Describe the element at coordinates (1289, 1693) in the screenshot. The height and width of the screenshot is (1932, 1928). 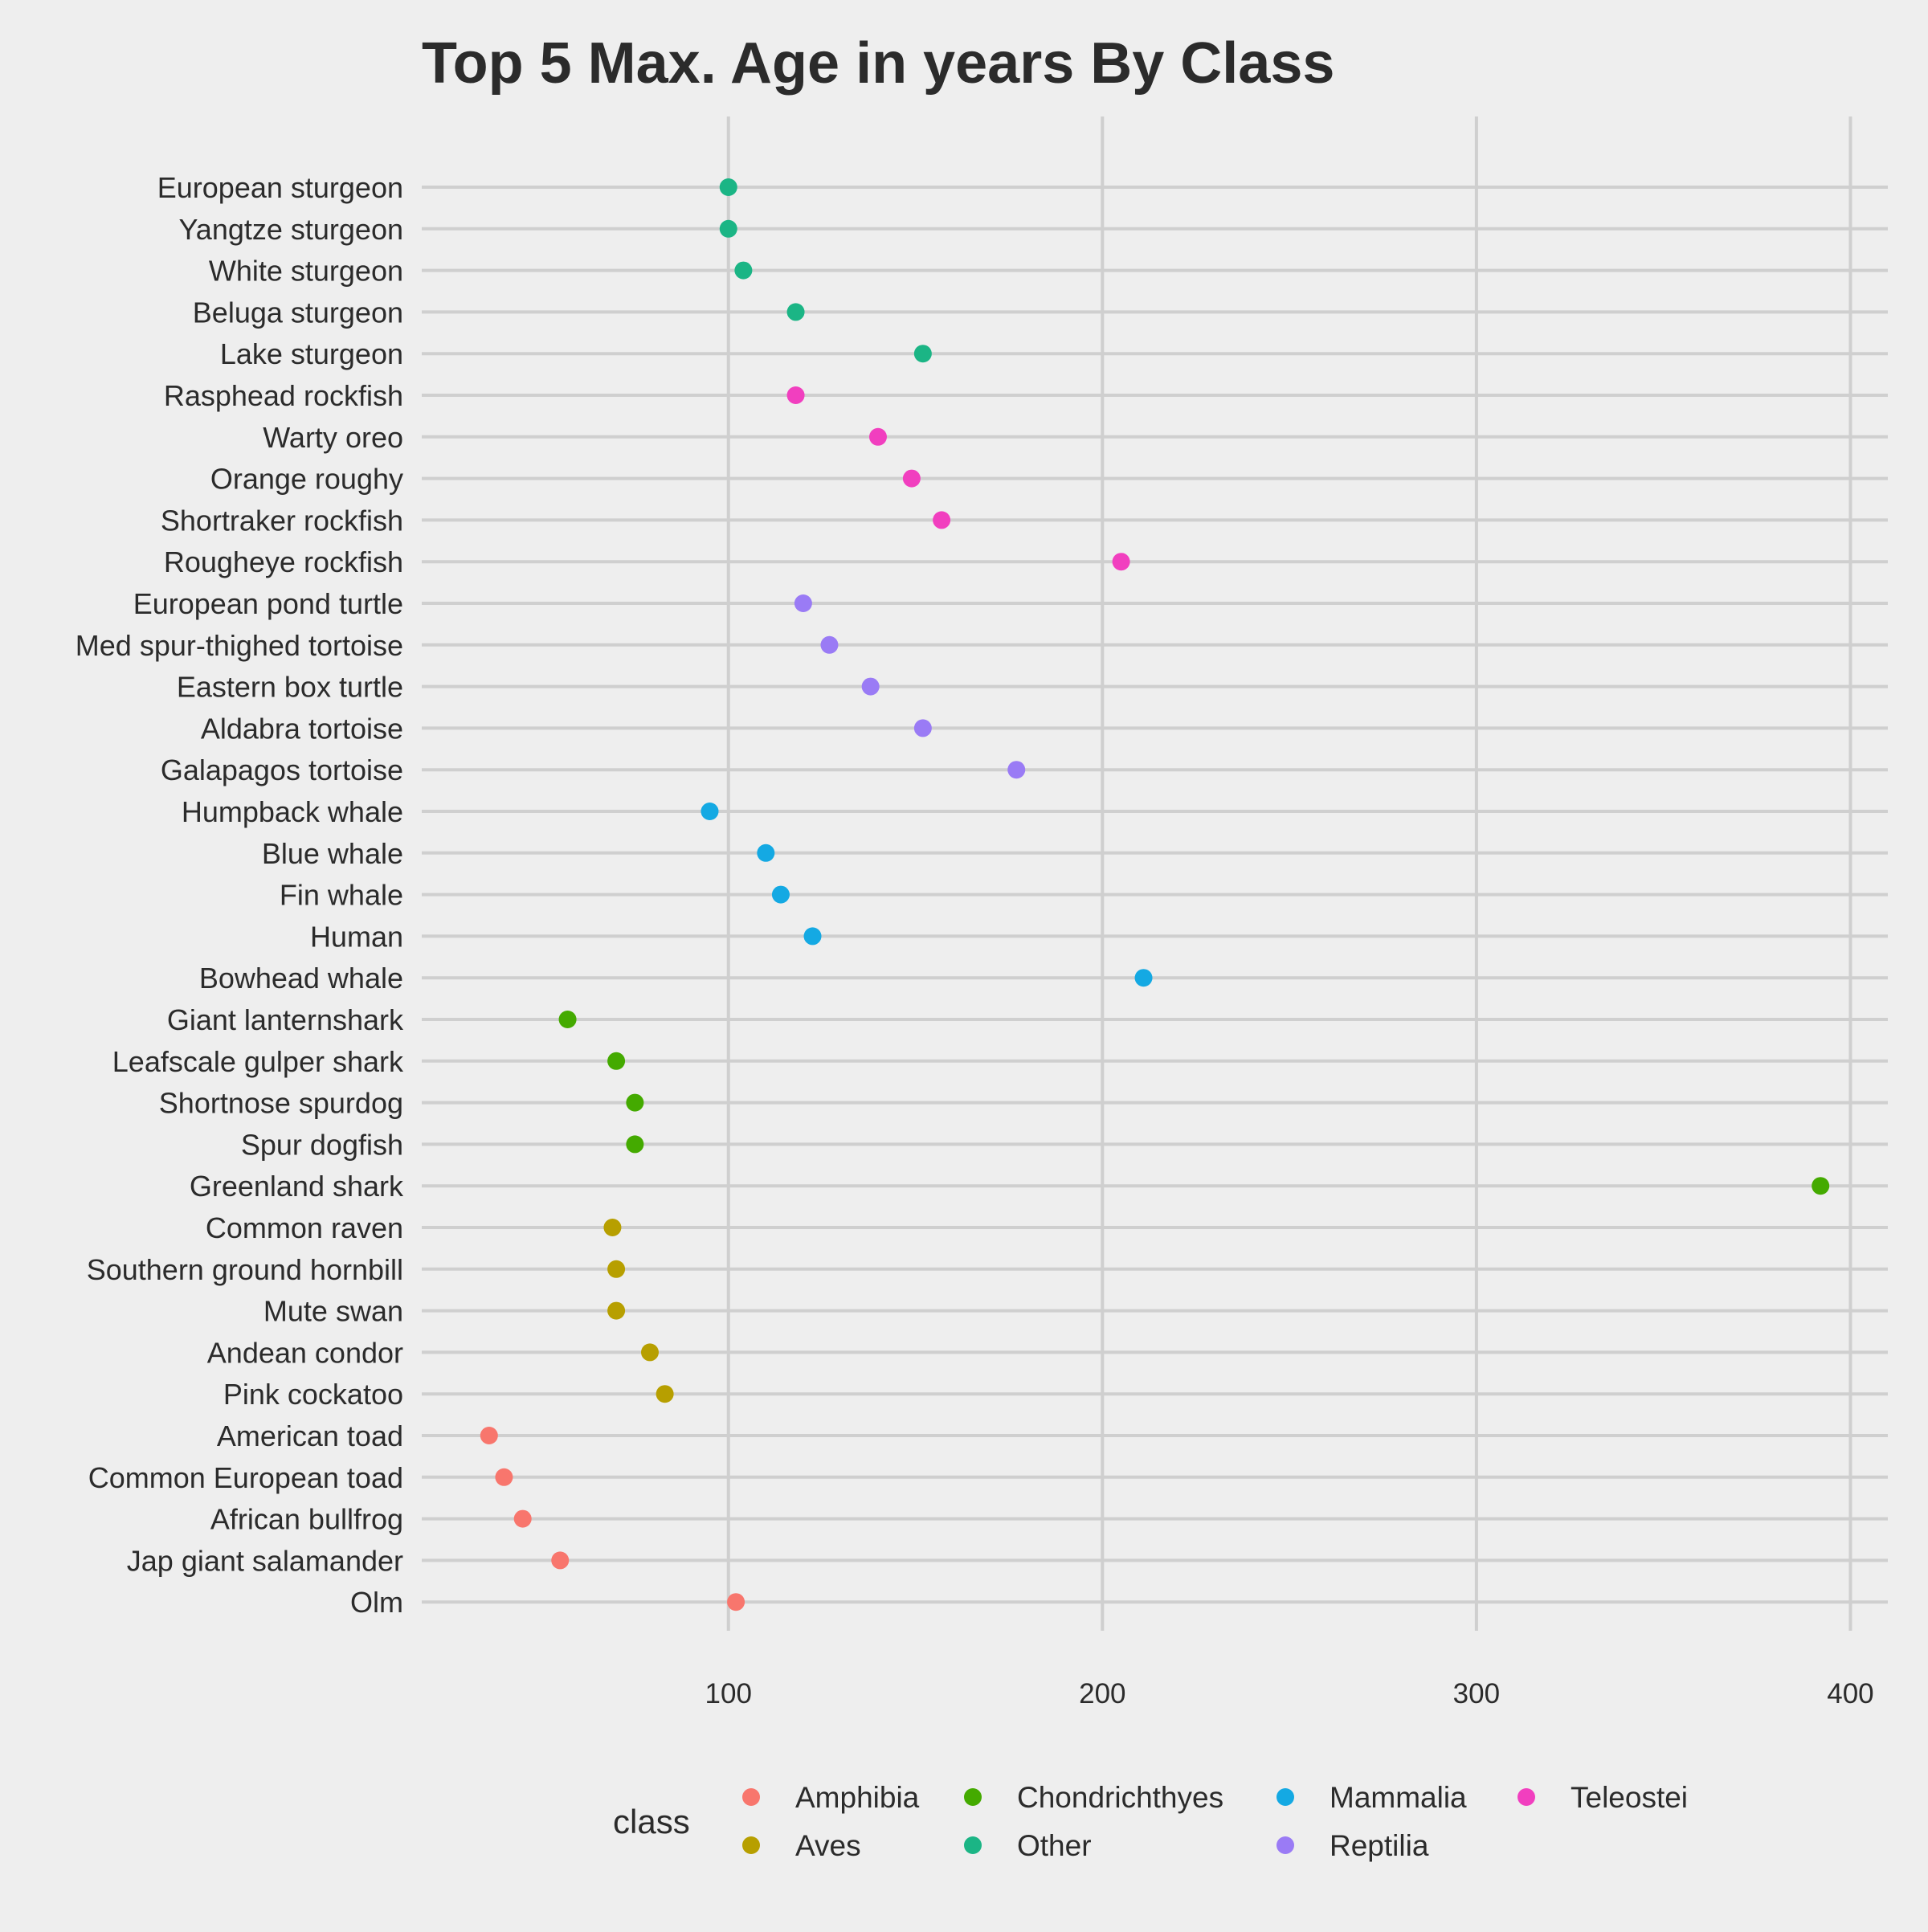
I see `x-axis-tick-labels: 100 200 300 400` at that location.